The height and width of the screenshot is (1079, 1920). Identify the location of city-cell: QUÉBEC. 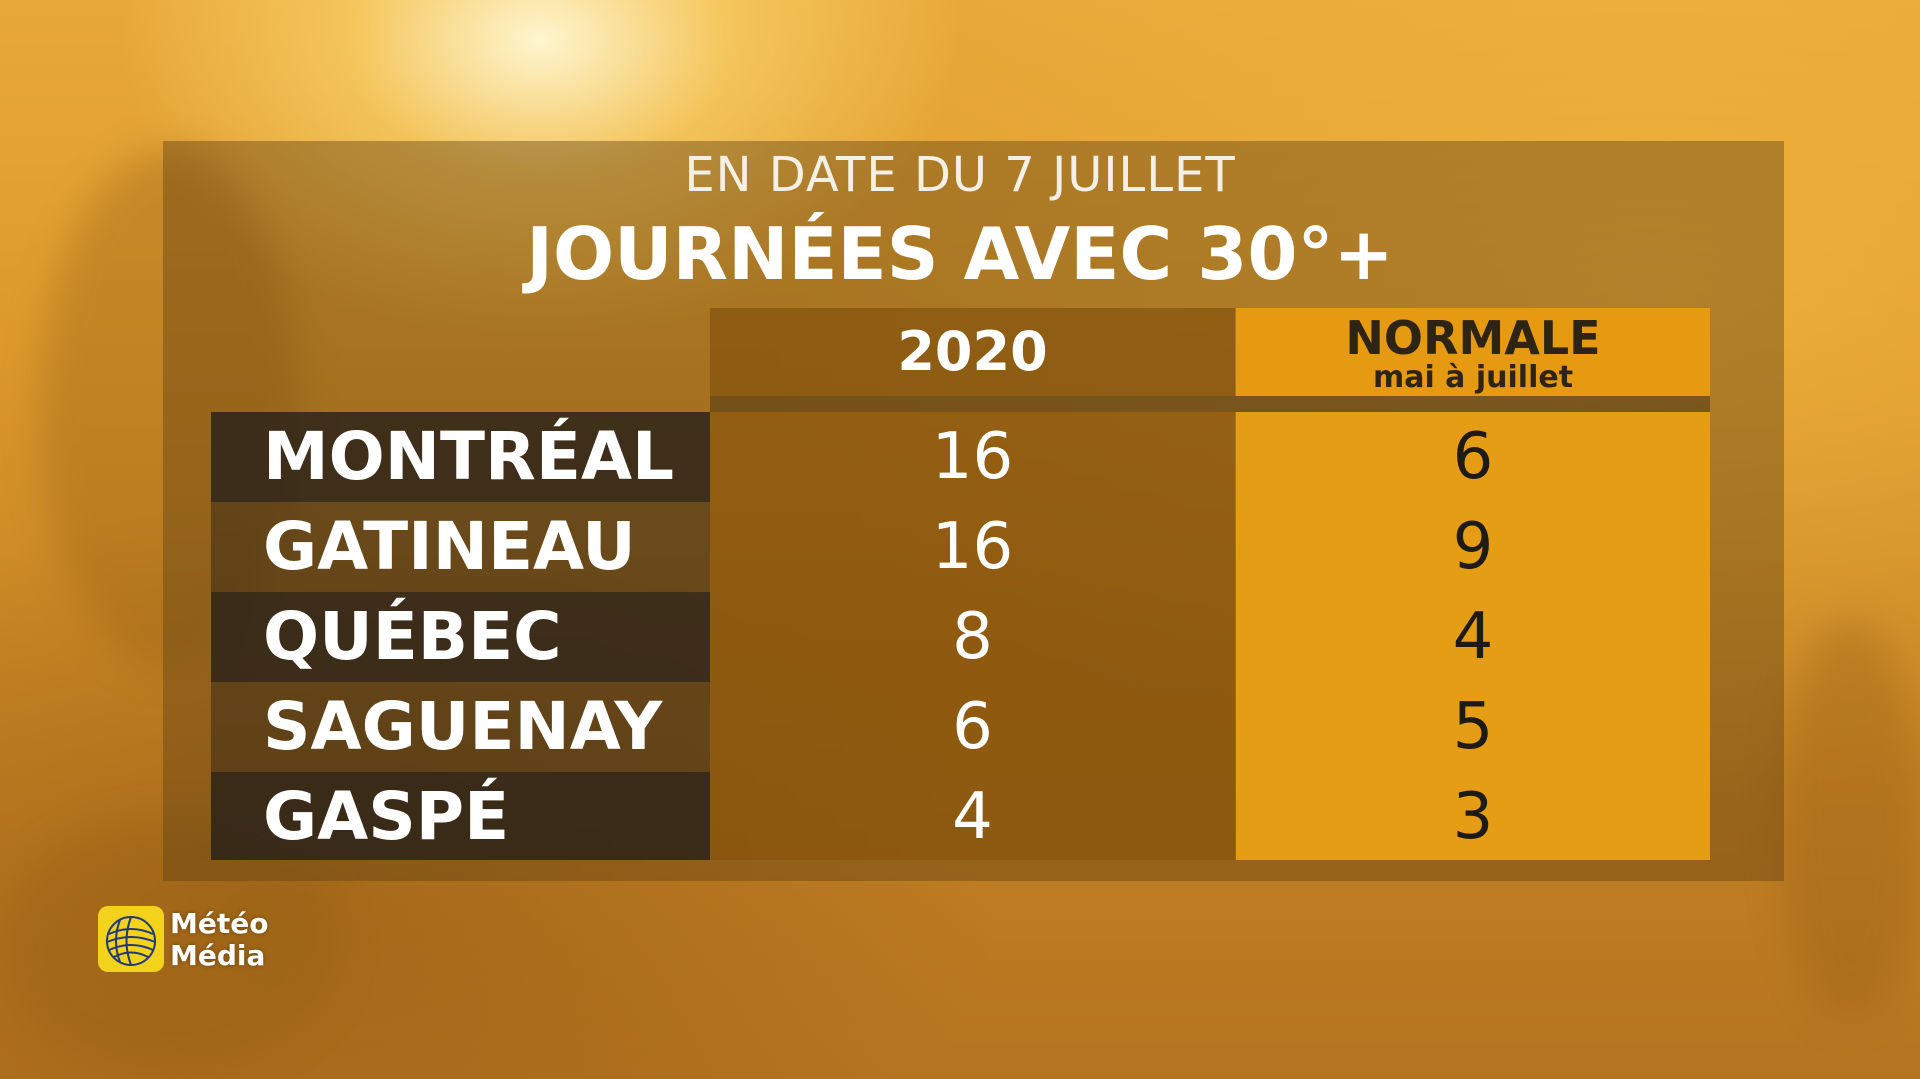
(460, 637).